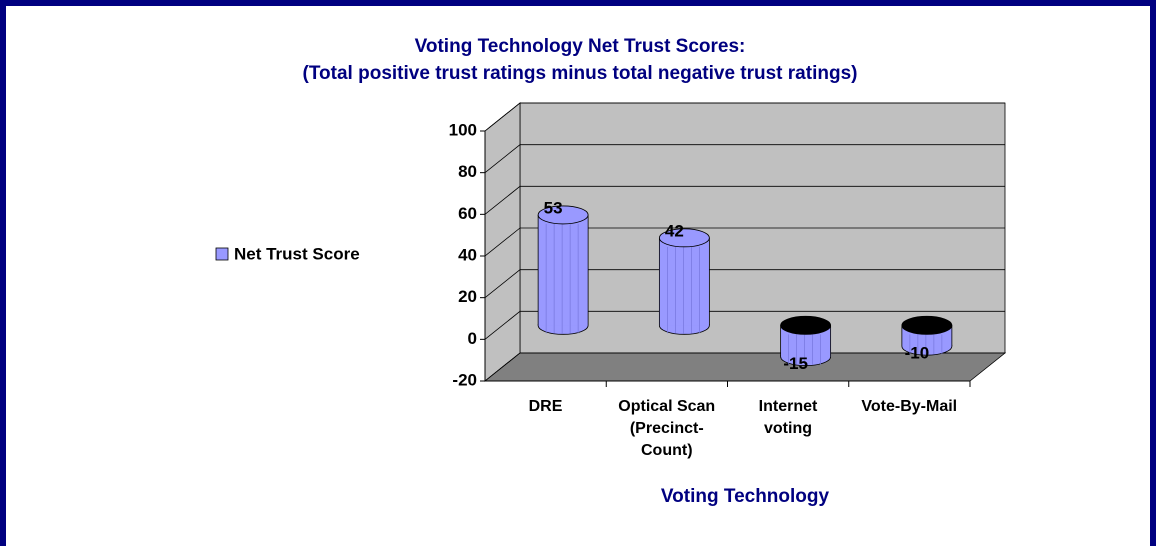 This screenshot has height=546, width=1156. Describe the element at coordinates (580, 46) in the screenshot. I see `chart-title: Voting Technology Net Trust Scores:` at that location.